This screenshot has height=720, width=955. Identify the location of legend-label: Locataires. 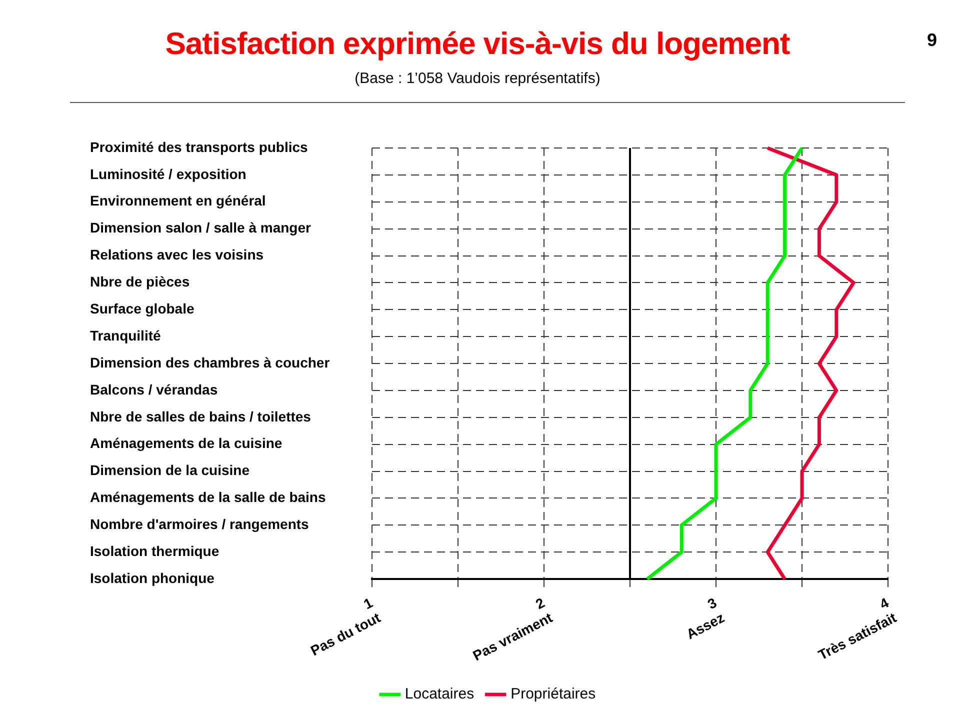
(439, 694).